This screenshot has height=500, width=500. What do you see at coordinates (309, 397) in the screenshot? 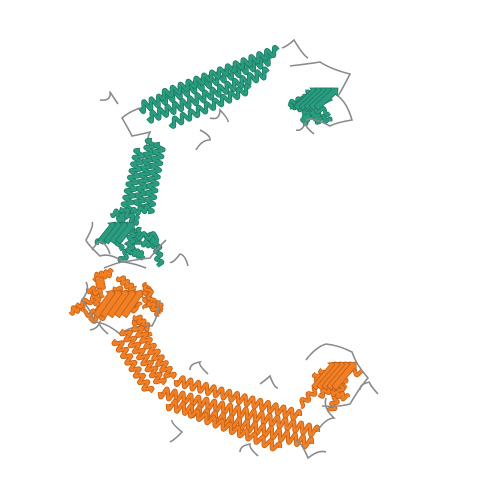
I see `orange-tip-domain-helix` at bounding box center [309, 397].